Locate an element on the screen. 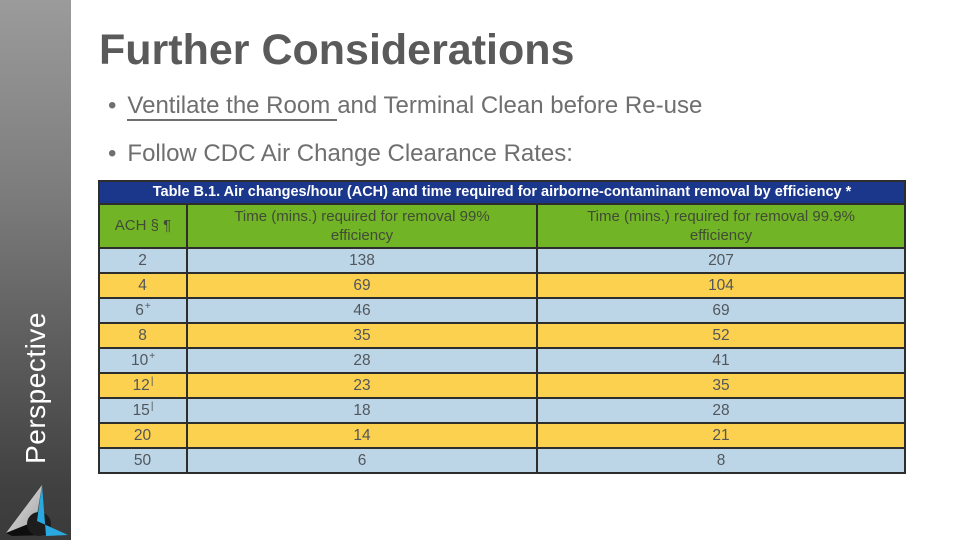 This screenshot has width=960, height=540. time-99-cell: 46 is located at coordinates (362, 310).